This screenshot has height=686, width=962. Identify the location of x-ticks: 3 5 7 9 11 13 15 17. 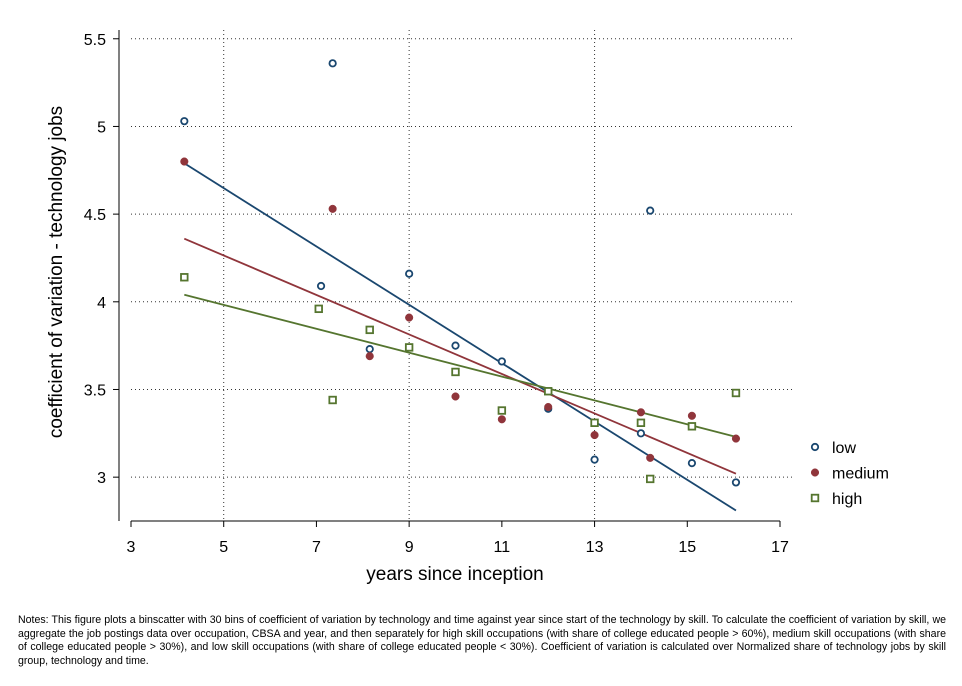
(458, 538).